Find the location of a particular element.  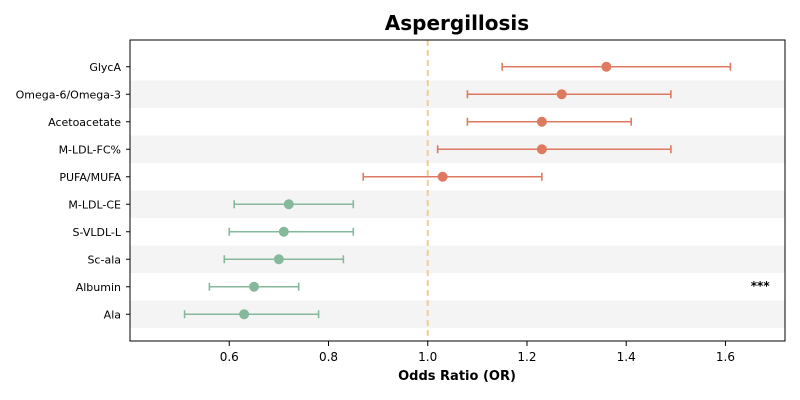

x-axis: 0.6 0.8 1.0 1.2 1.4 1.6 is located at coordinates (477, 352).